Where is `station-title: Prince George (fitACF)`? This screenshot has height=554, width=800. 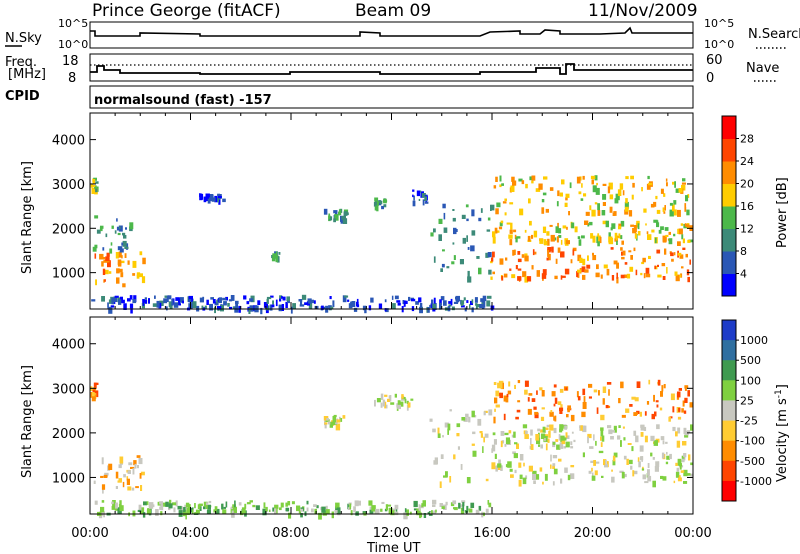
station-title: Prince George (fitACF) is located at coordinates (186, 11).